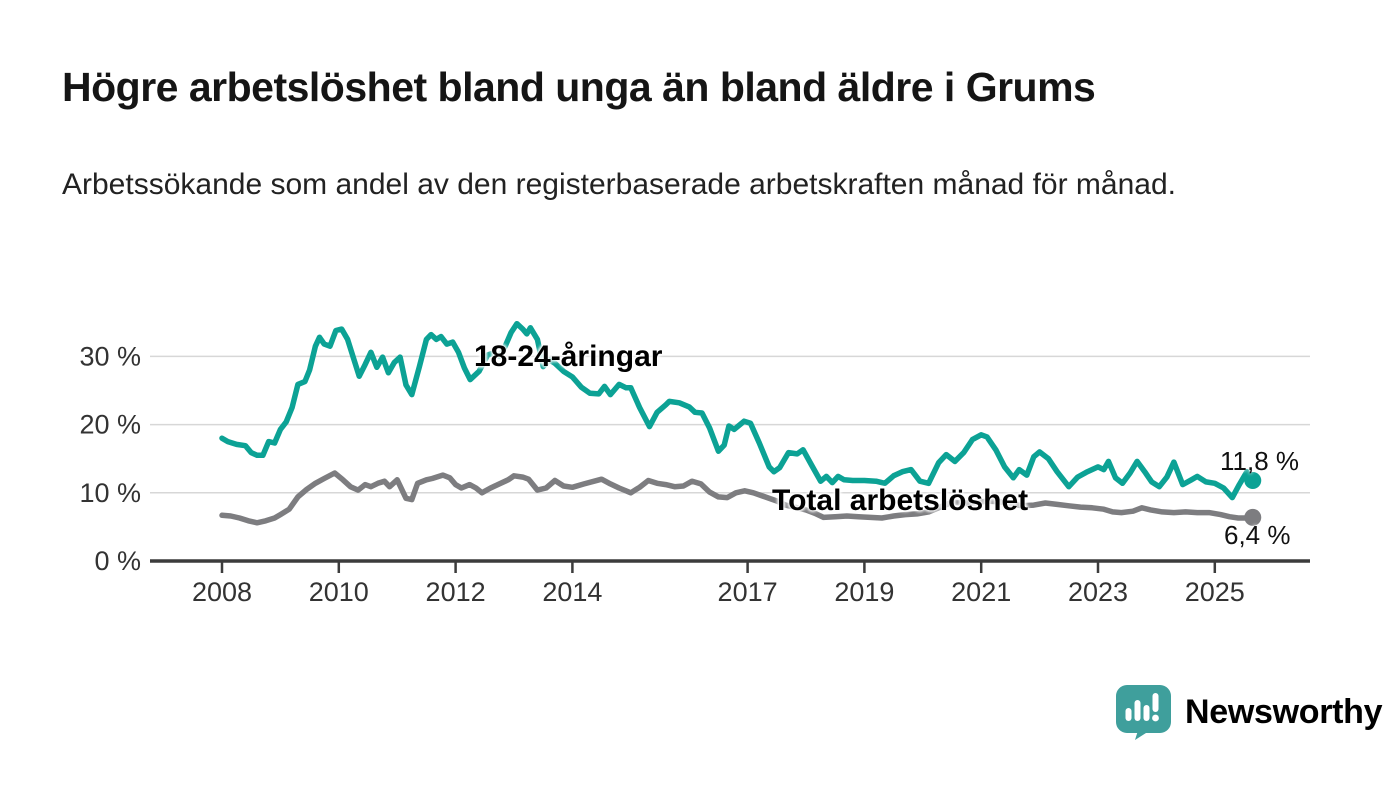  I want to click on newsworthy-logo: Newsworthy, so click(1249, 712).